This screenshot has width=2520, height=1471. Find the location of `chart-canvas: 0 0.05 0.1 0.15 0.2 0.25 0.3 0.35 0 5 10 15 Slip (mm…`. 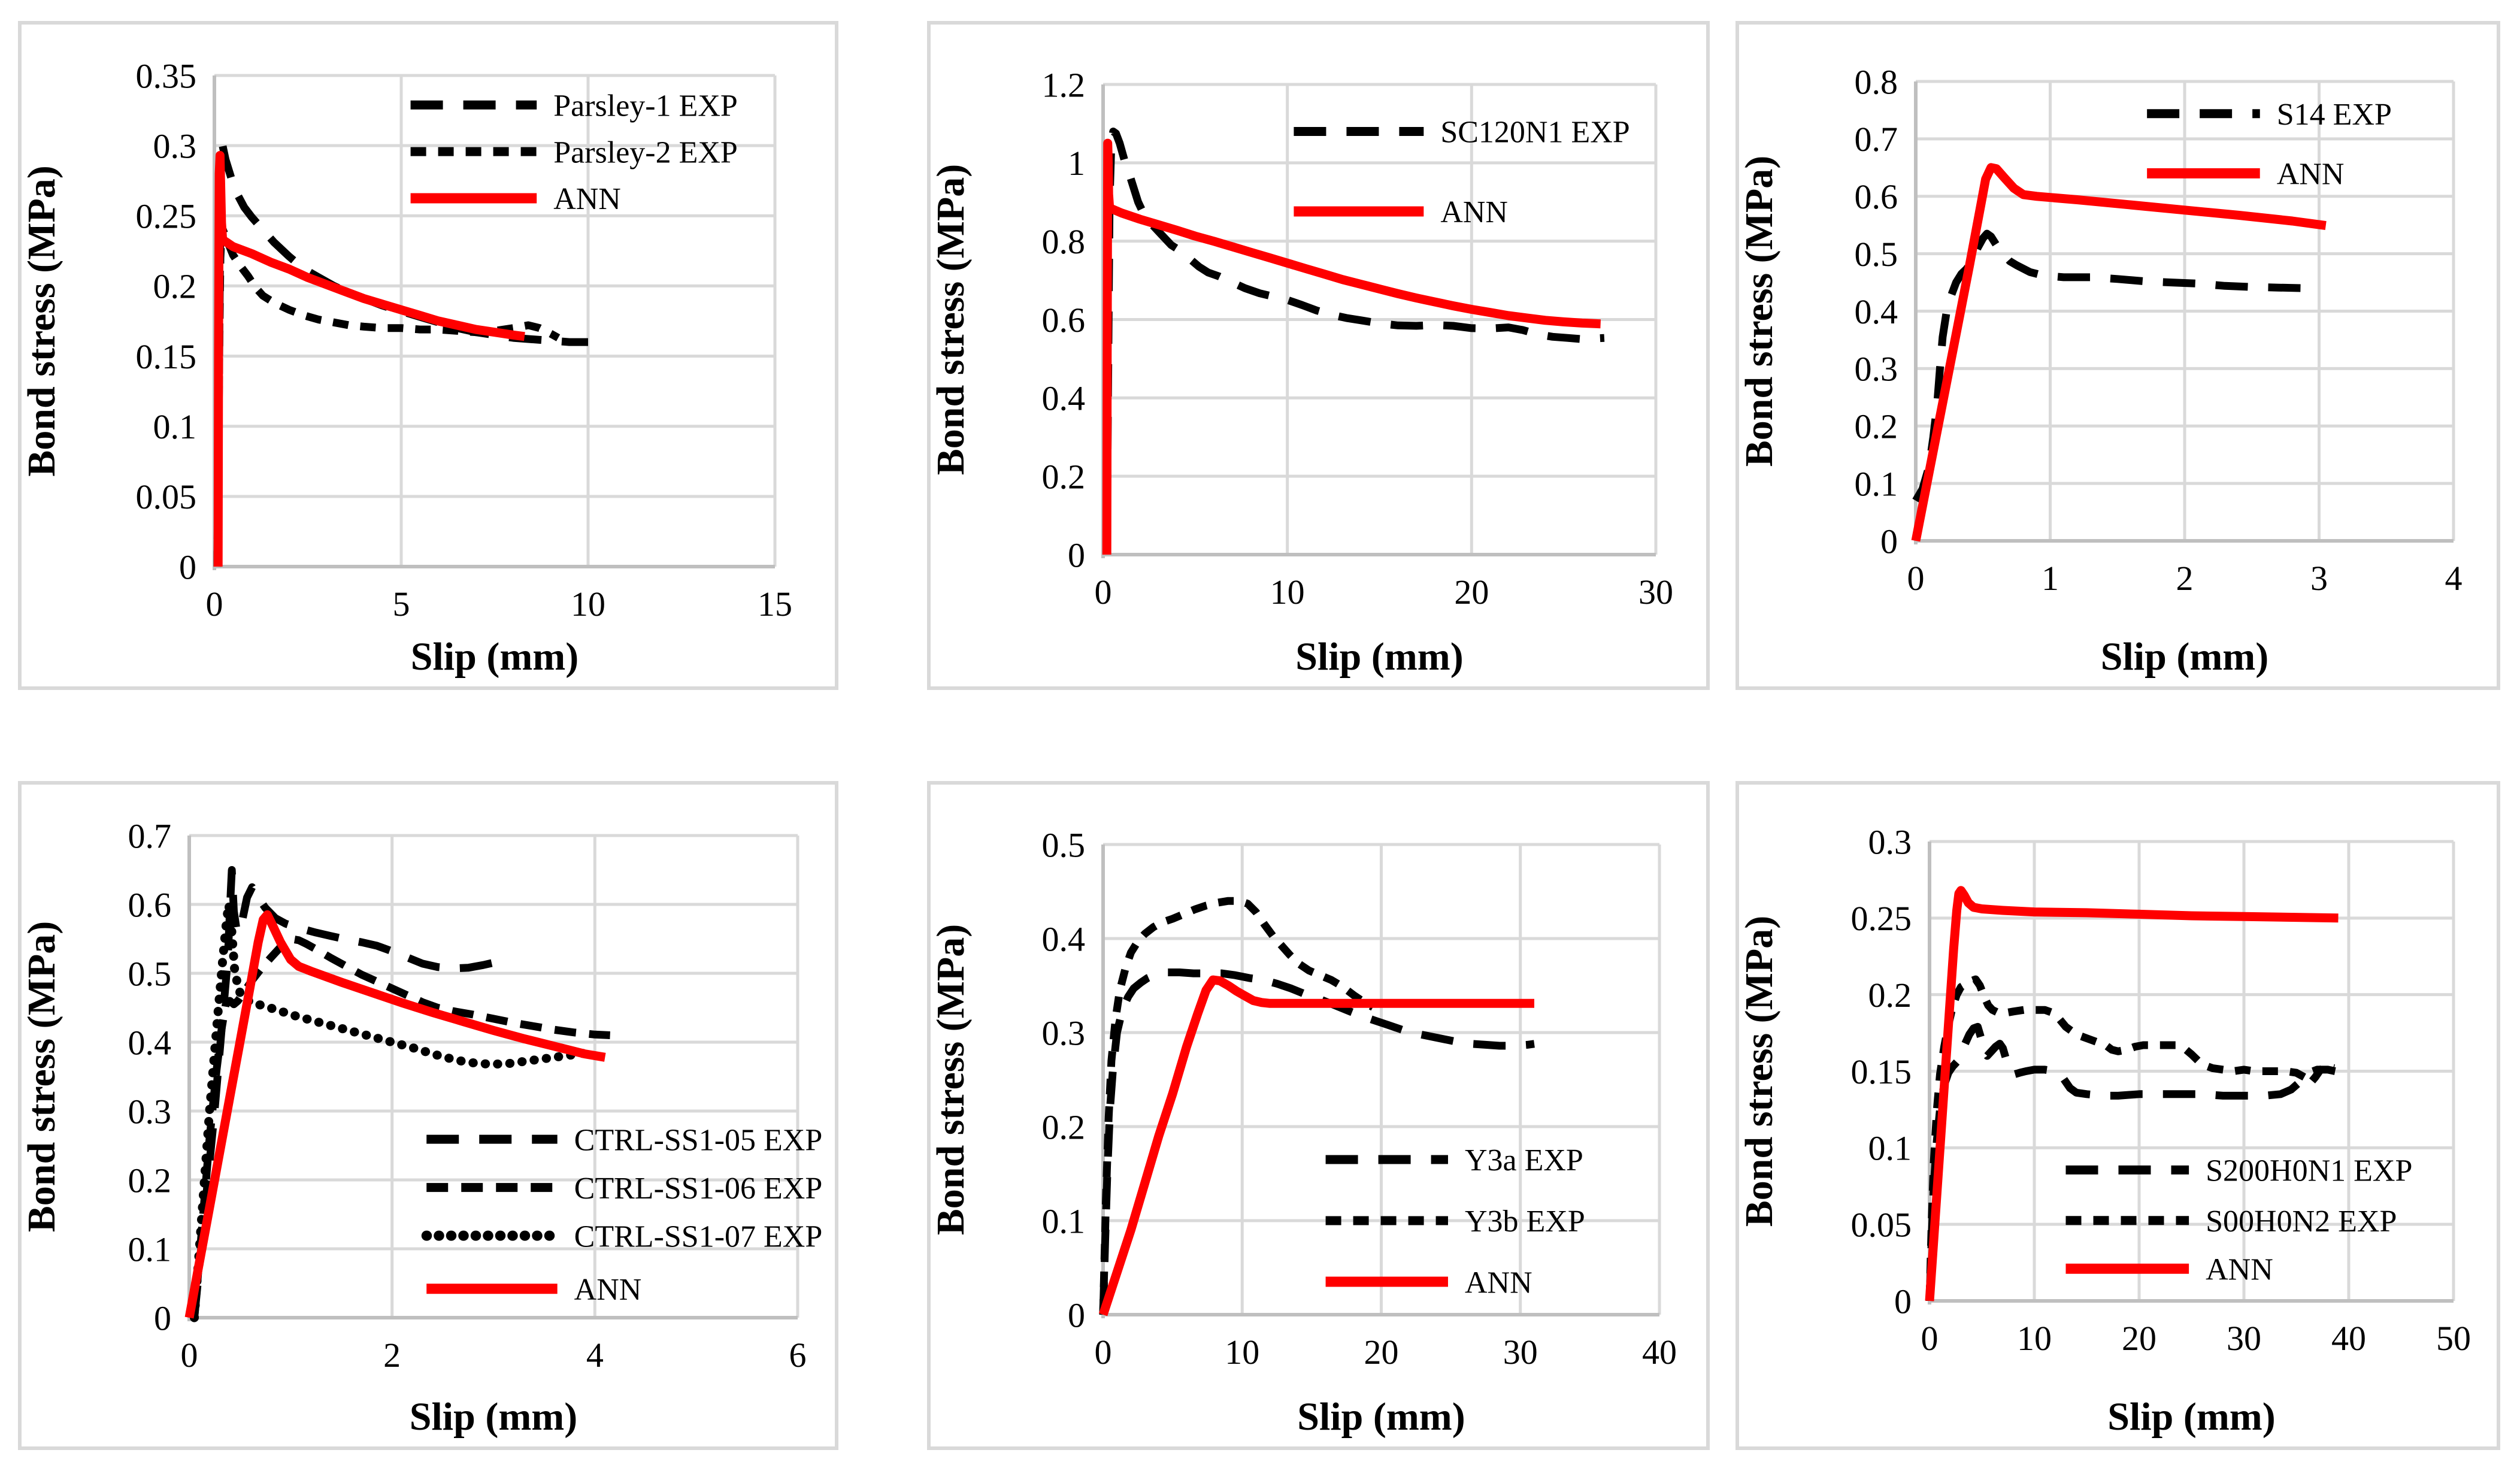

chart-canvas: 0 0.05 0.1 0.15 0.2 0.25 0.3 0.35 0 5 10 15 Slip (mm… is located at coordinates (407, 368).